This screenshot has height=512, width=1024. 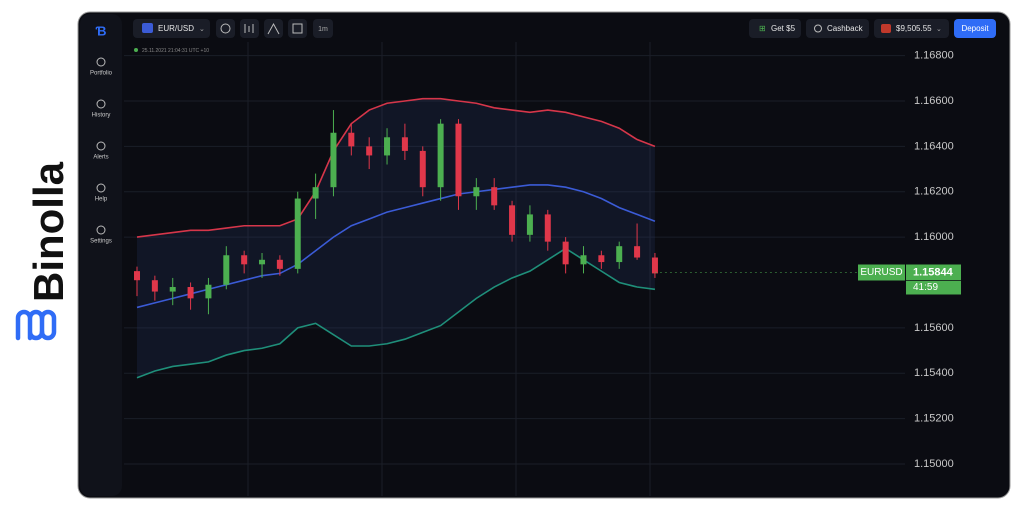 What do you see at coordinates (933, 279) in the screenshot?
I see `price-tag` at bounding box center [933, 279].